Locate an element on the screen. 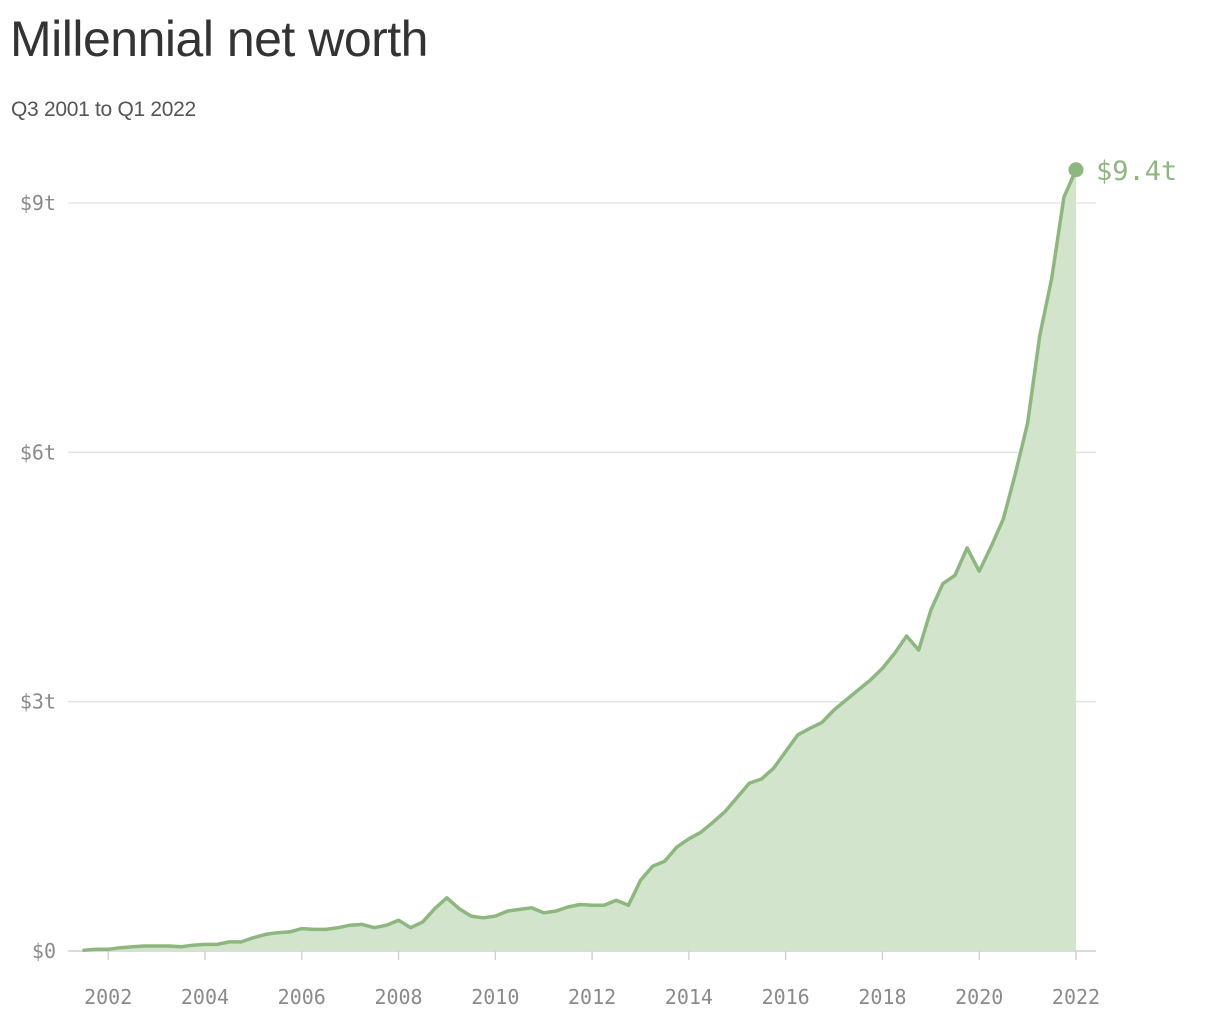  chart-subtitle: Q3 2001 to Q1 2022 is located at coordinates (103, 109).